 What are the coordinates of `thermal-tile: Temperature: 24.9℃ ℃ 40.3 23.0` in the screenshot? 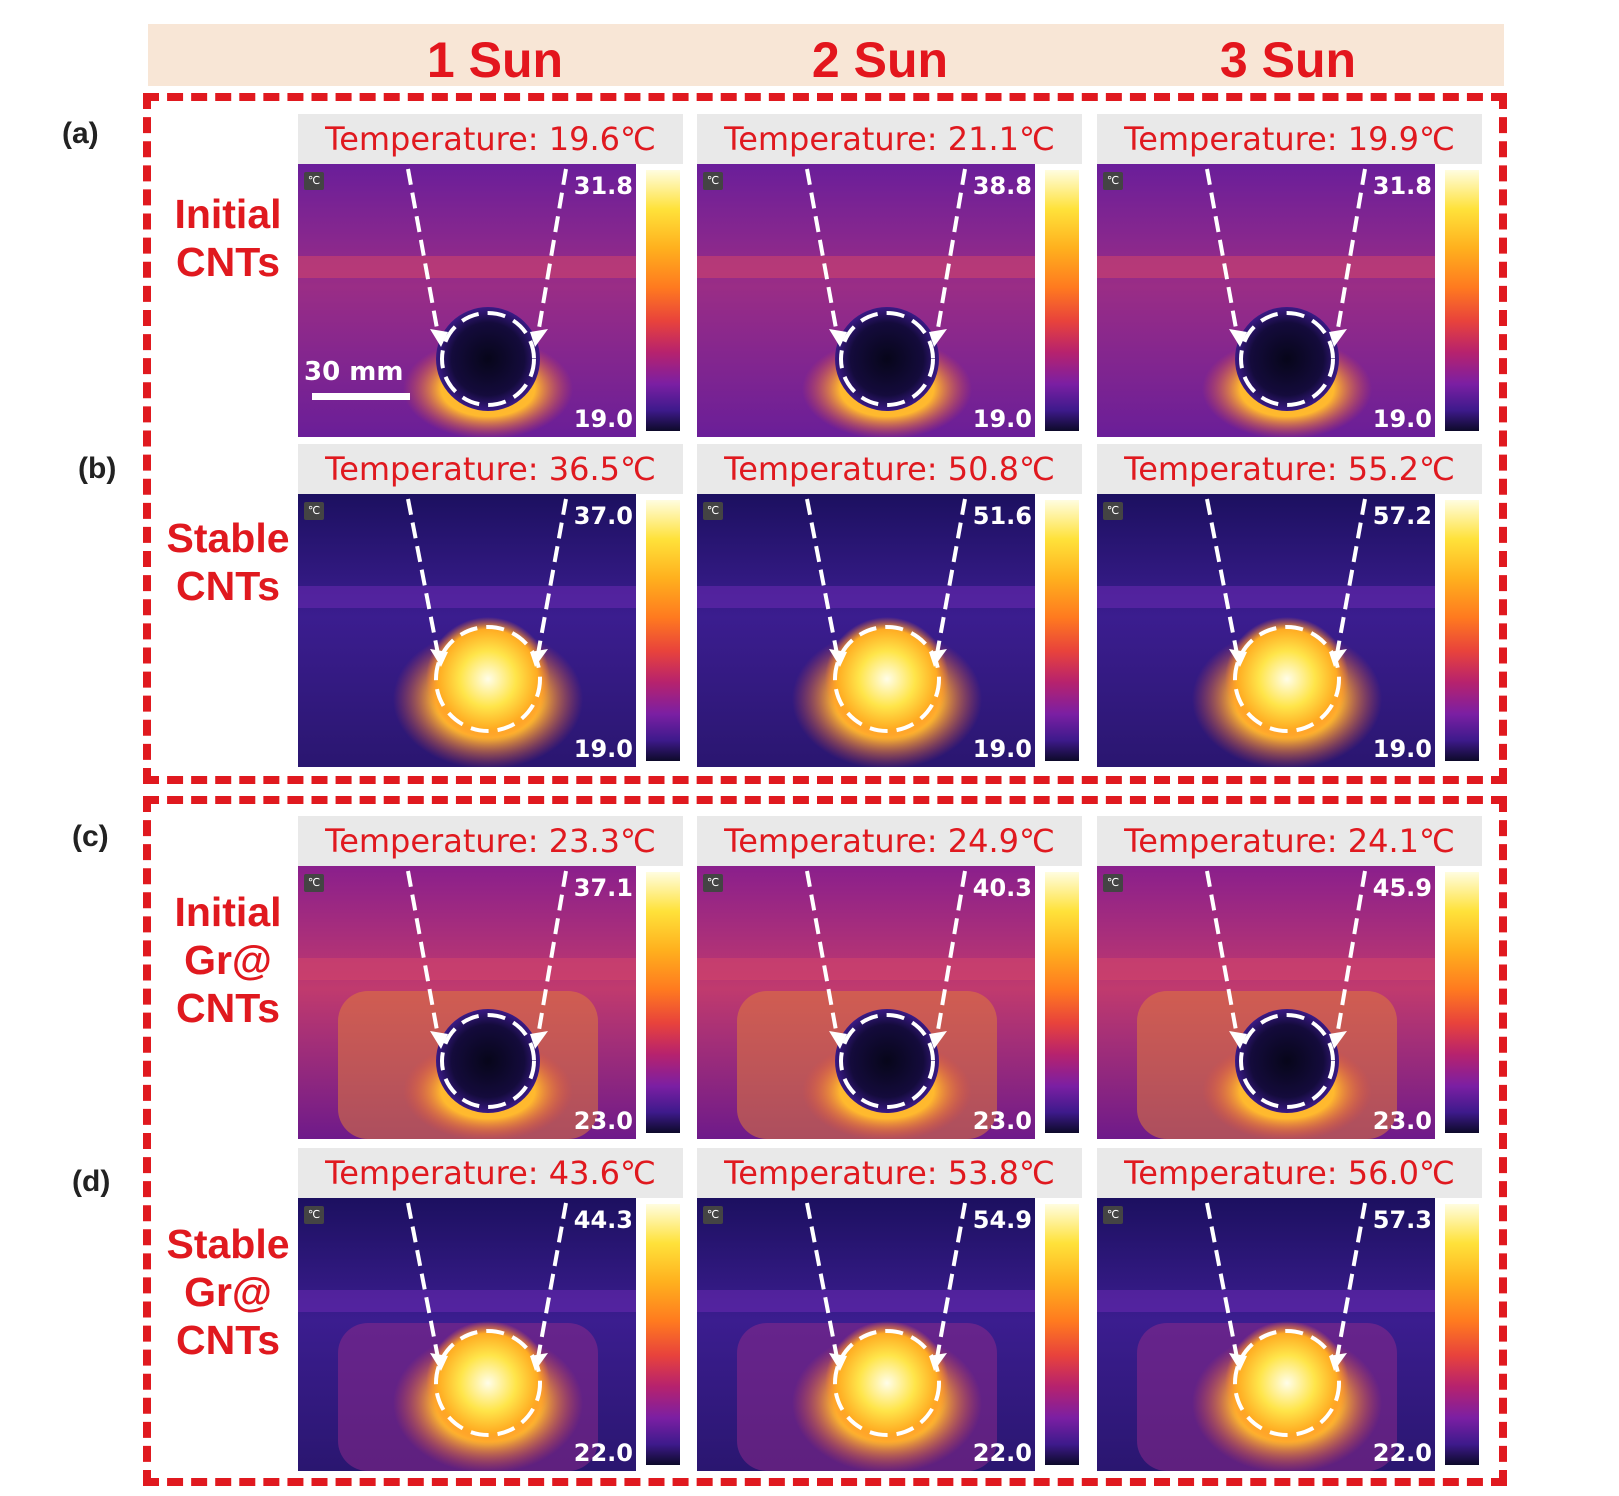 It's located at (889, 977).